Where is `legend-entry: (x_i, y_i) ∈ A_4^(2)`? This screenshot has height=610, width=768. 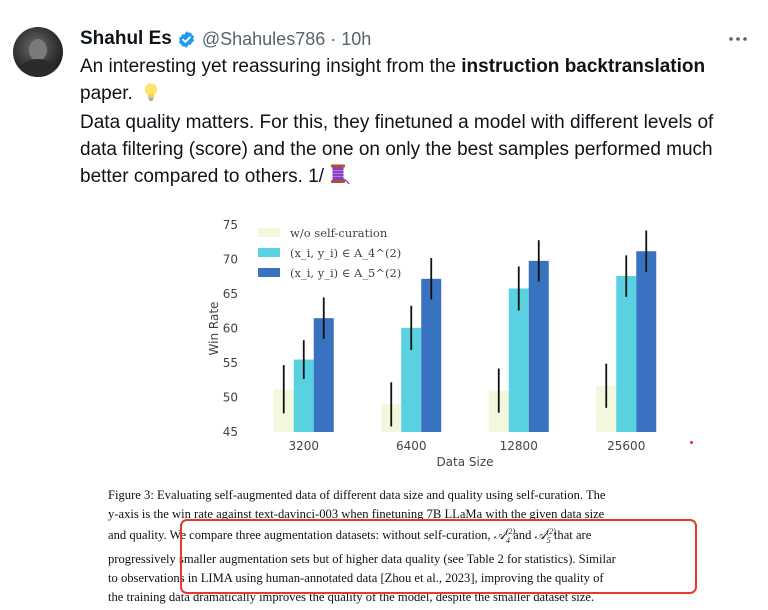
legend-entry: (x_i, y_i) ∈ A_4^(2) is located at coordinates (345, 253).